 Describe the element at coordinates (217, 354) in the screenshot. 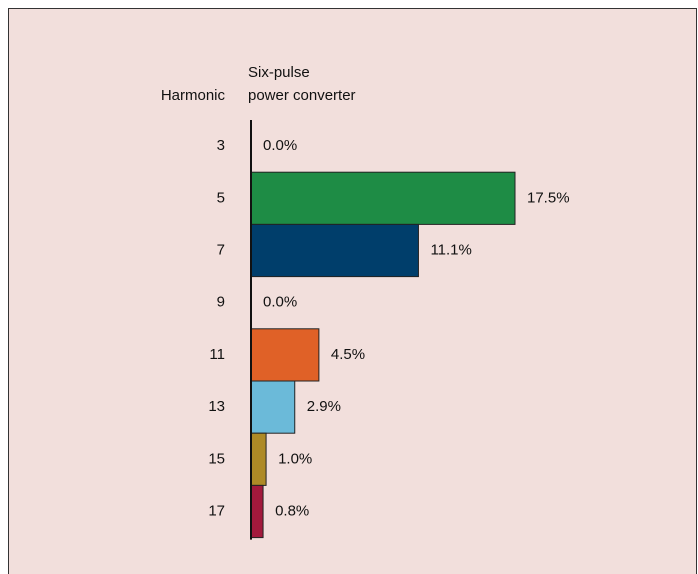

I see `category-label: 11` at that location.